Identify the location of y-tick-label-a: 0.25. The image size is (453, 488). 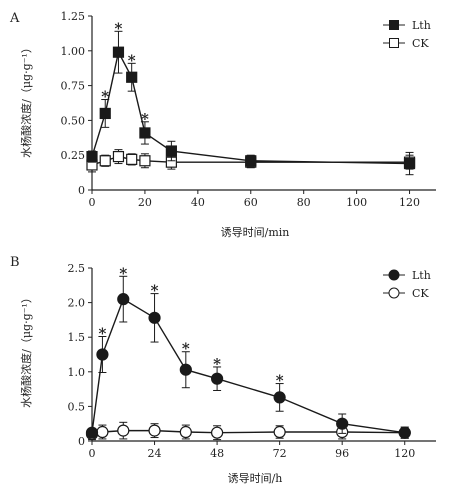
(73, 155).